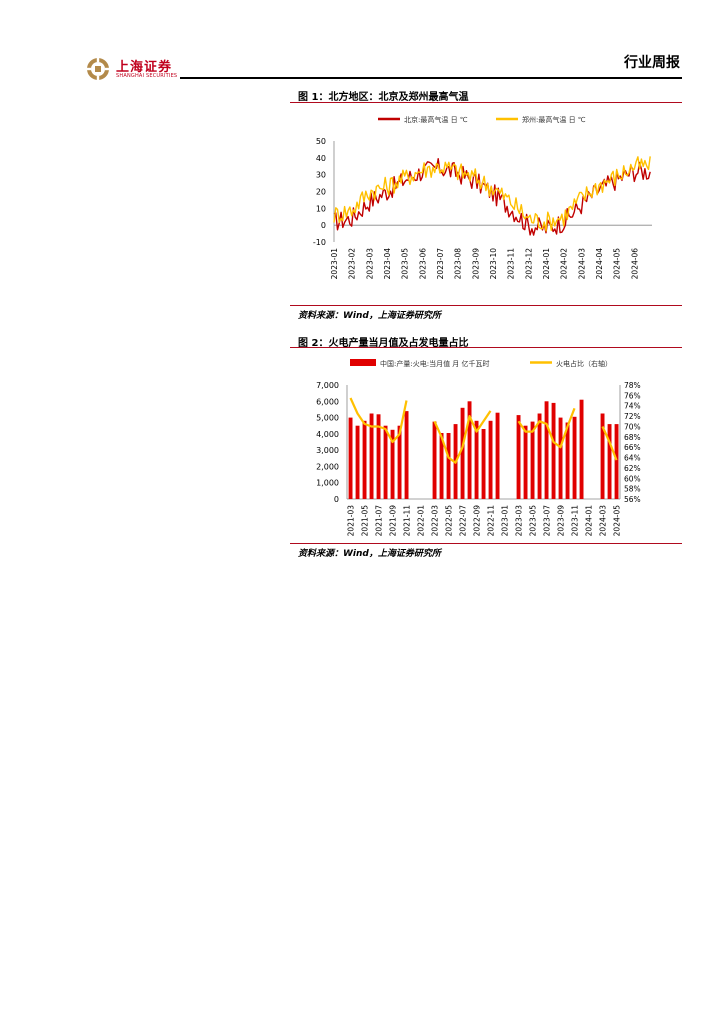 Image resolution: width=724 pixels, height=1024 pixels. I want to click on y-left-tick-label: 1,000, so click(327, 483).